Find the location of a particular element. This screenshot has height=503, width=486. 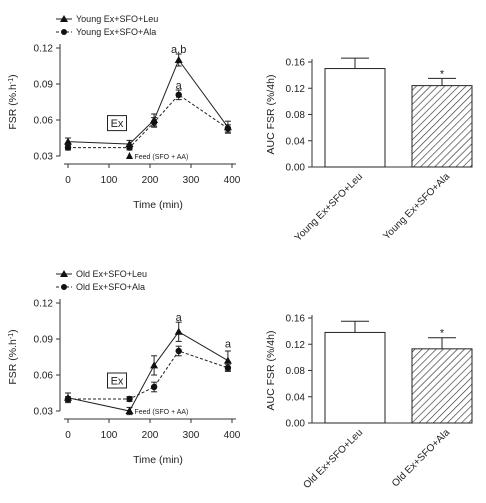

p2-ex-box is located at coordinates (117, 380).